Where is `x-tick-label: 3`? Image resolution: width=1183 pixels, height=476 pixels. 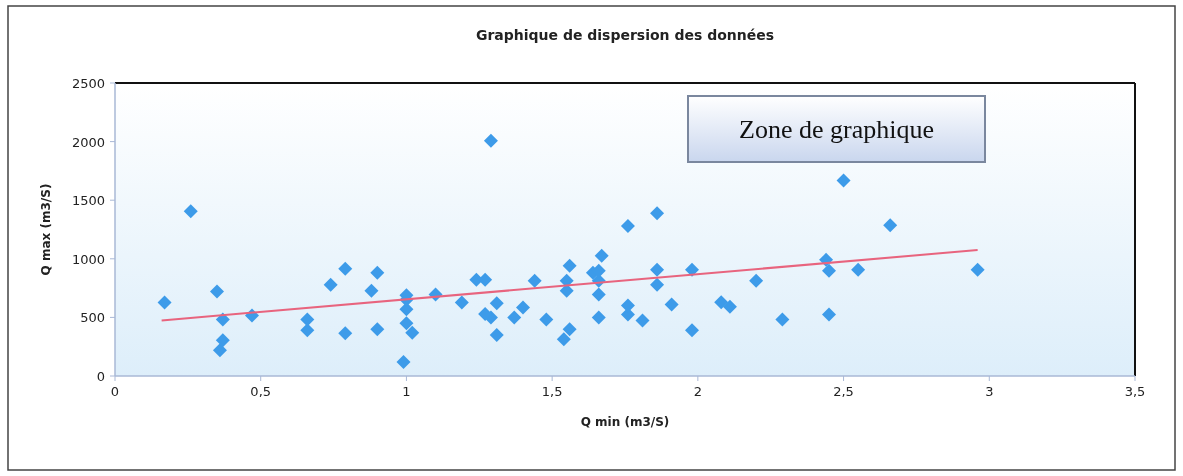 x-tick-label: 3 is located at coordinates (989, 391).